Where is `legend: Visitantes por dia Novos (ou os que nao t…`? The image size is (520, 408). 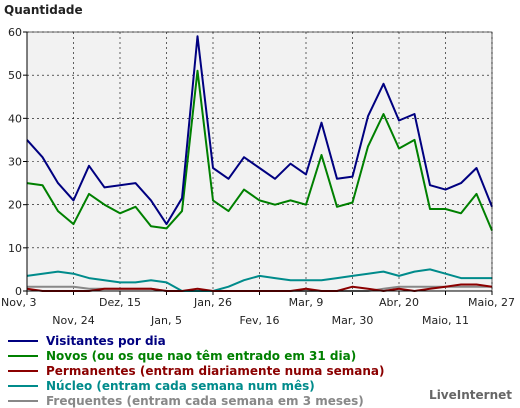 legend: Visitantes por dia Novos (ou os que nao t… is located at coordinates (196, 370).